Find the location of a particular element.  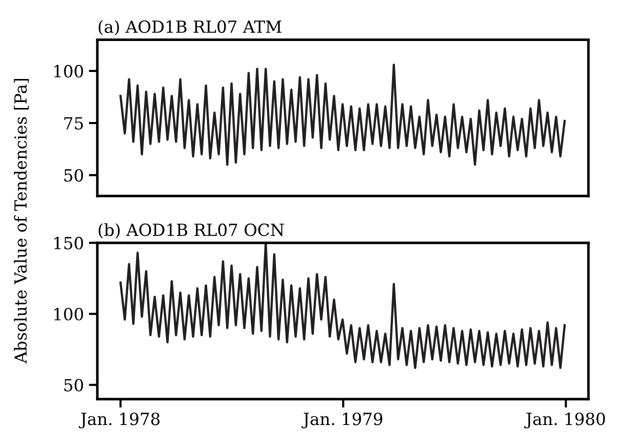

x-tick-label: Jan. 1980 is located at coordinates (564, 420).